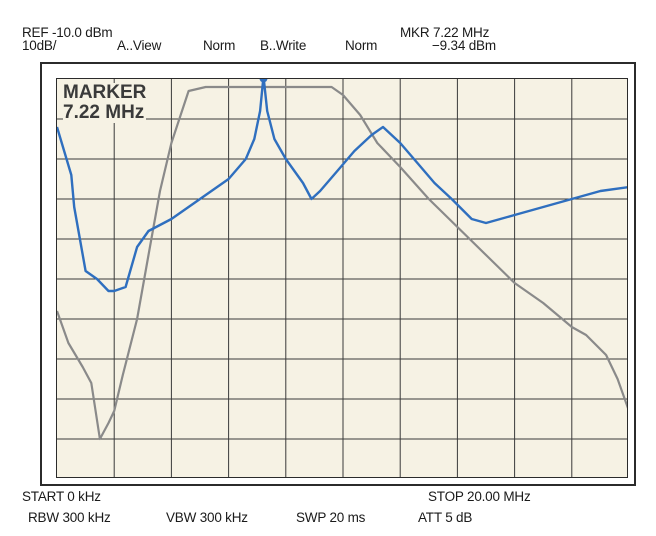  I want to click on attenuation-label: ATT 5 dB, so click(445, 517).